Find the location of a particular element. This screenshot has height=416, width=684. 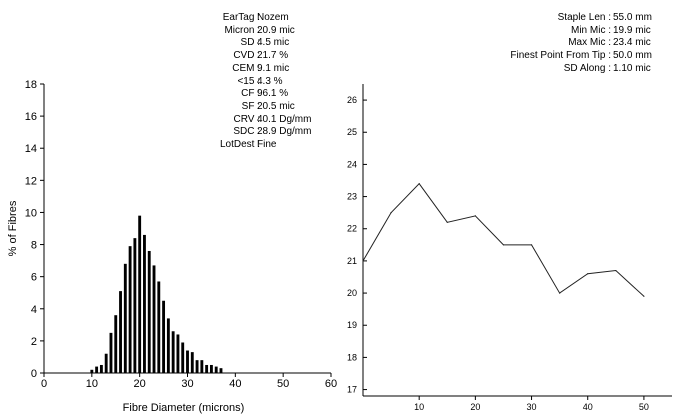

histogram-y-tick-label: 12 is located at coordinates (31, 181).